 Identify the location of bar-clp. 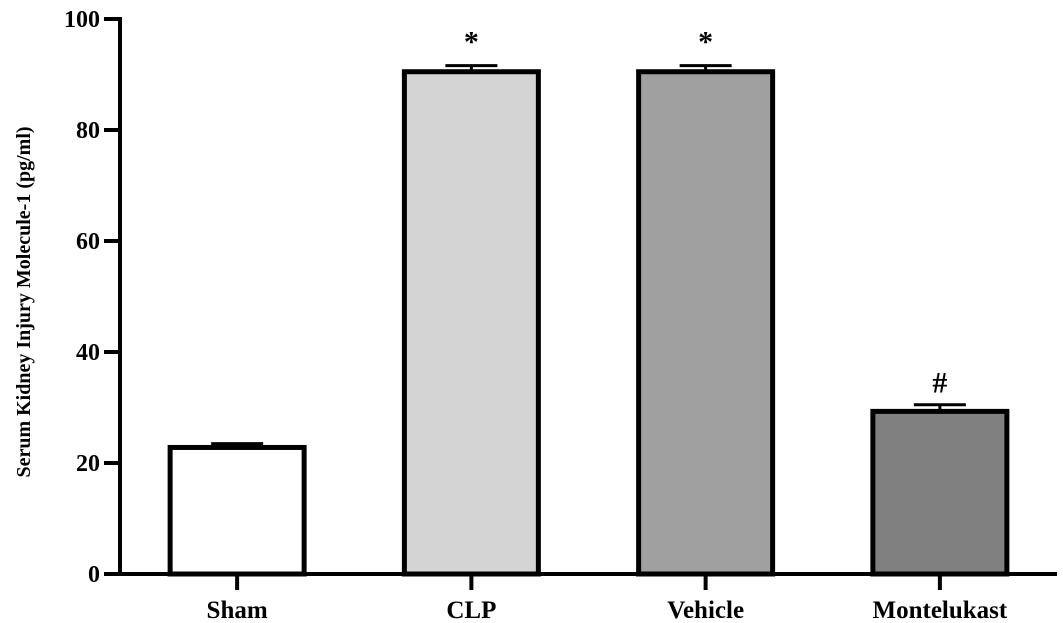
(471, 323).